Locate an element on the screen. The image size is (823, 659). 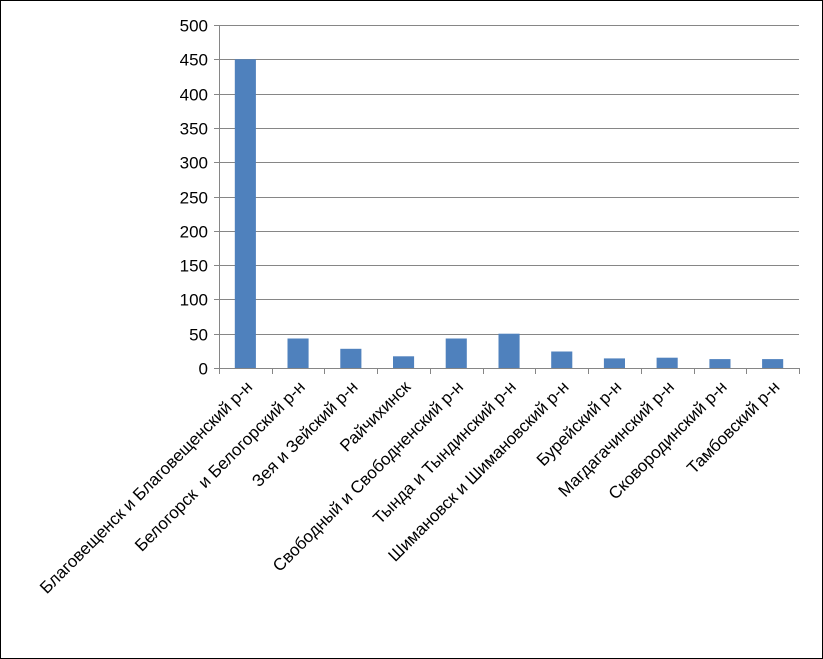
y-tick-label: 400 is located at coordinates (194, 95).